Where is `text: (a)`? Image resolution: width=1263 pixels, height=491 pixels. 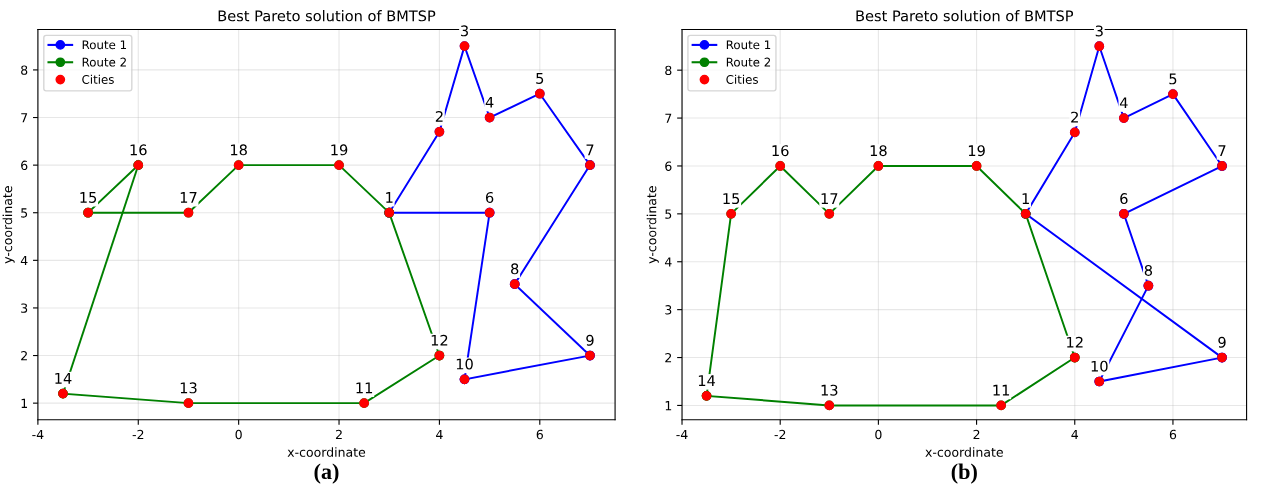
text: (a) is located at coordinates (326, 473).